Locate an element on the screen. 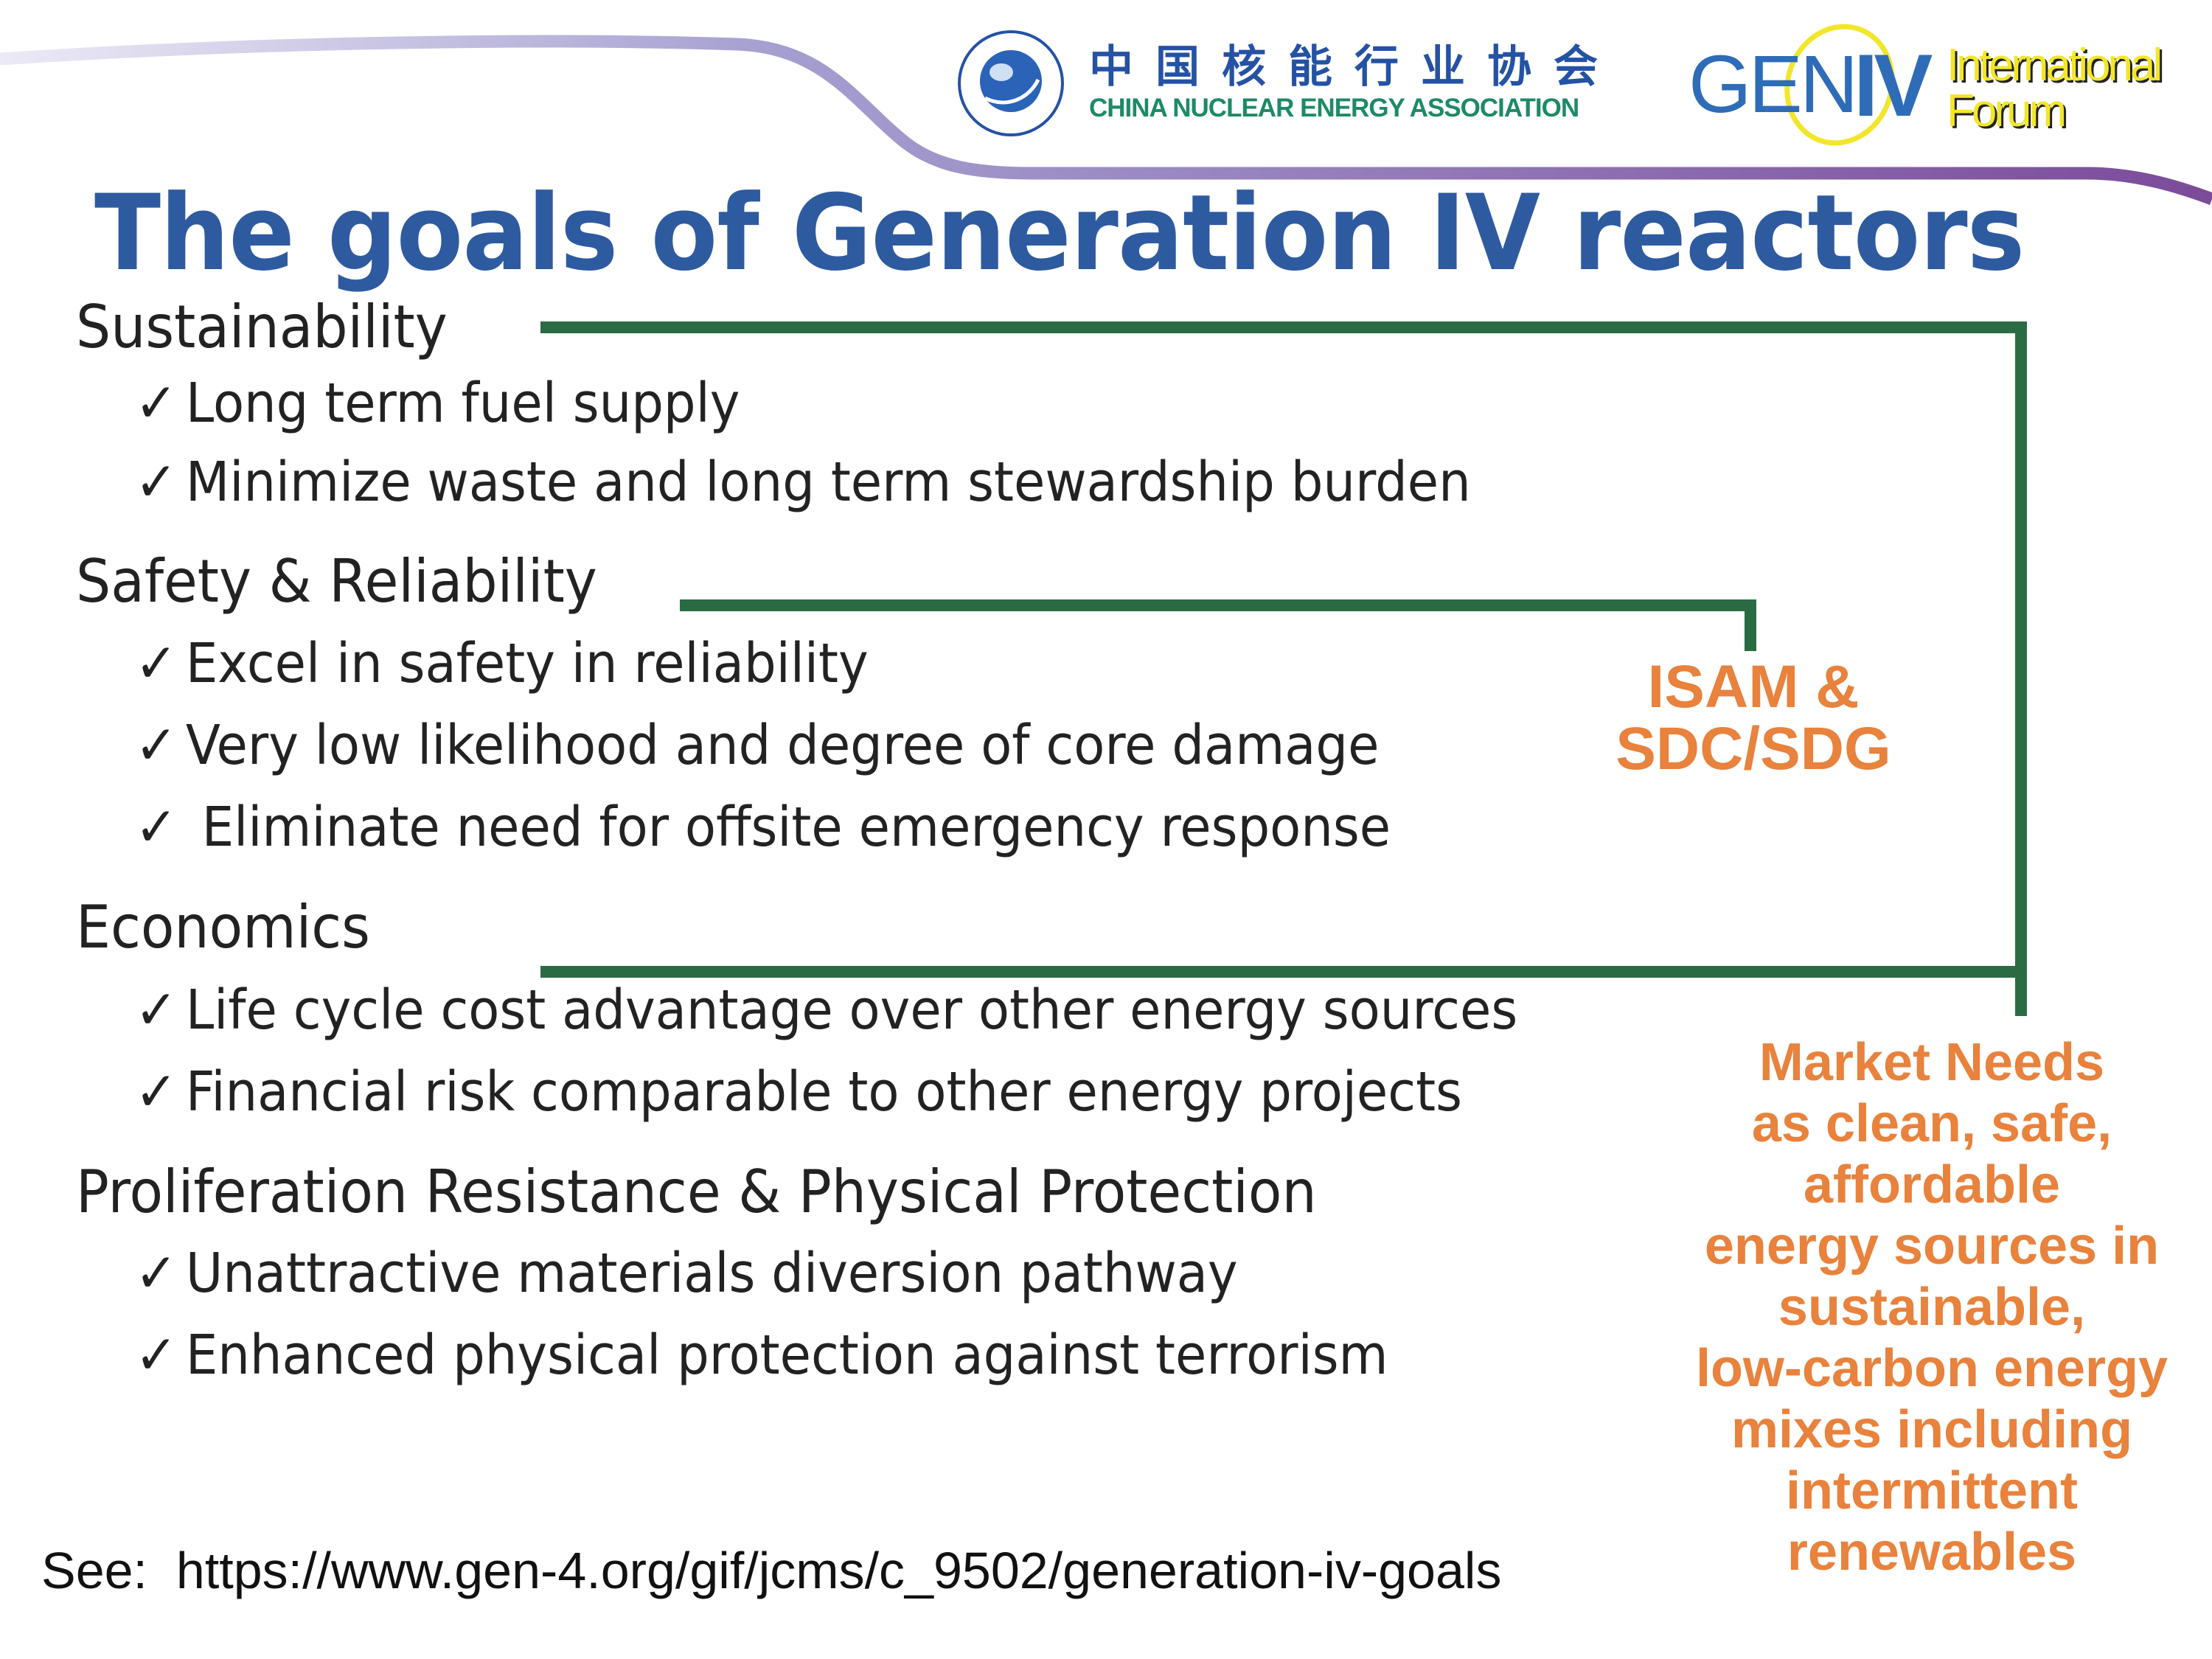  heading-sustainability: Sustainability is located at coordinates (262, 327).